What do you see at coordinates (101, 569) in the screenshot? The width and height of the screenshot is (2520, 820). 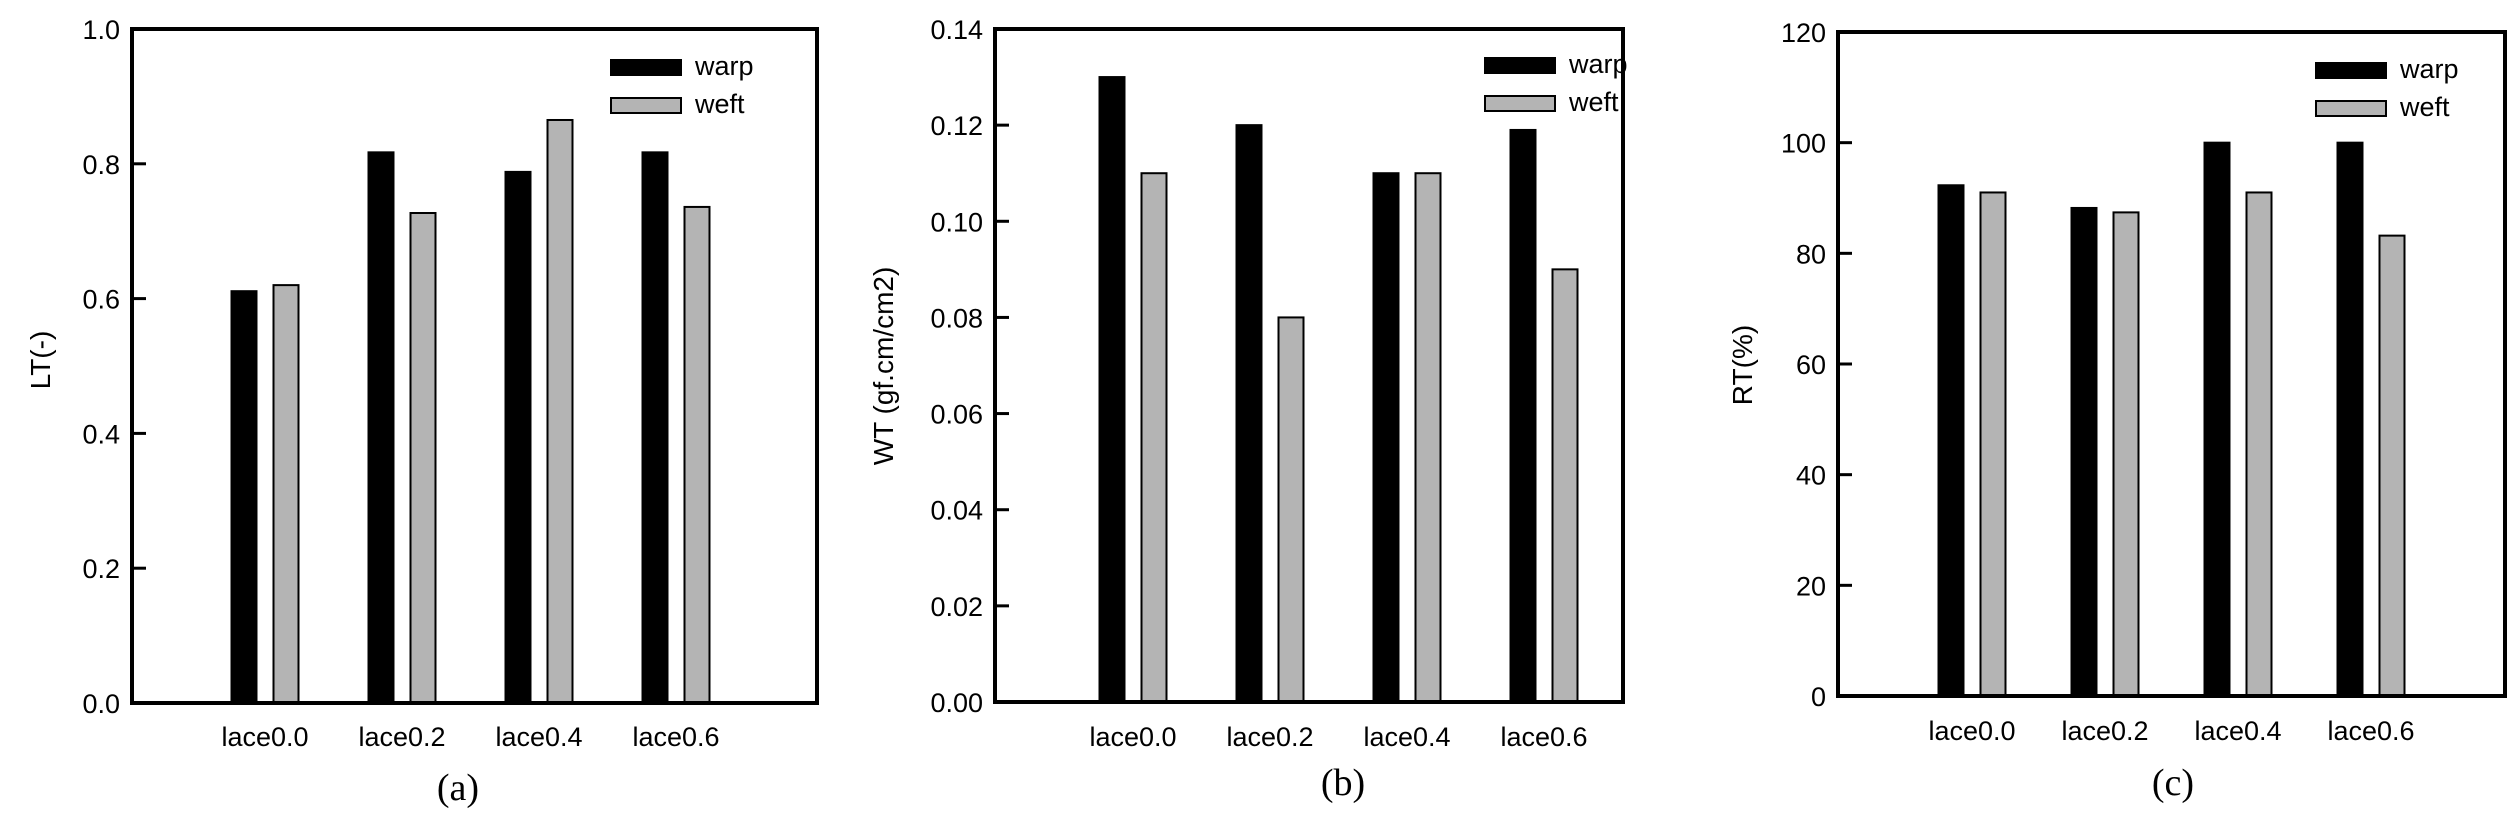 I see `y-tick-label: 0.2` at bounding box center [101, 569].